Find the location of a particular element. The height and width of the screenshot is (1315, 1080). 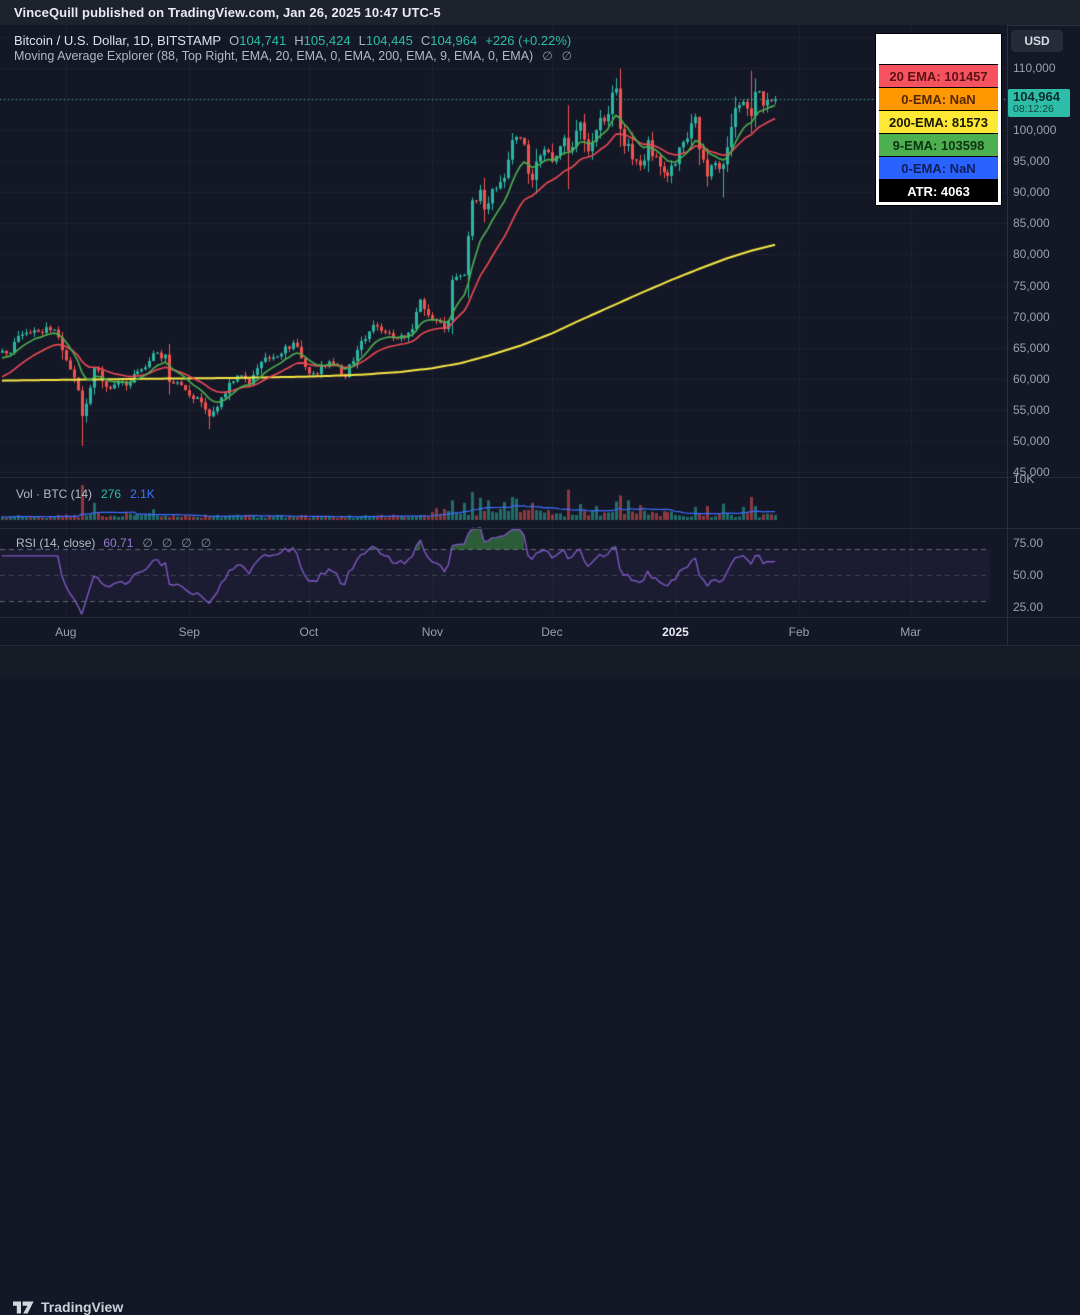

time-tick-label: Dec is located at coordinates (552, 631).